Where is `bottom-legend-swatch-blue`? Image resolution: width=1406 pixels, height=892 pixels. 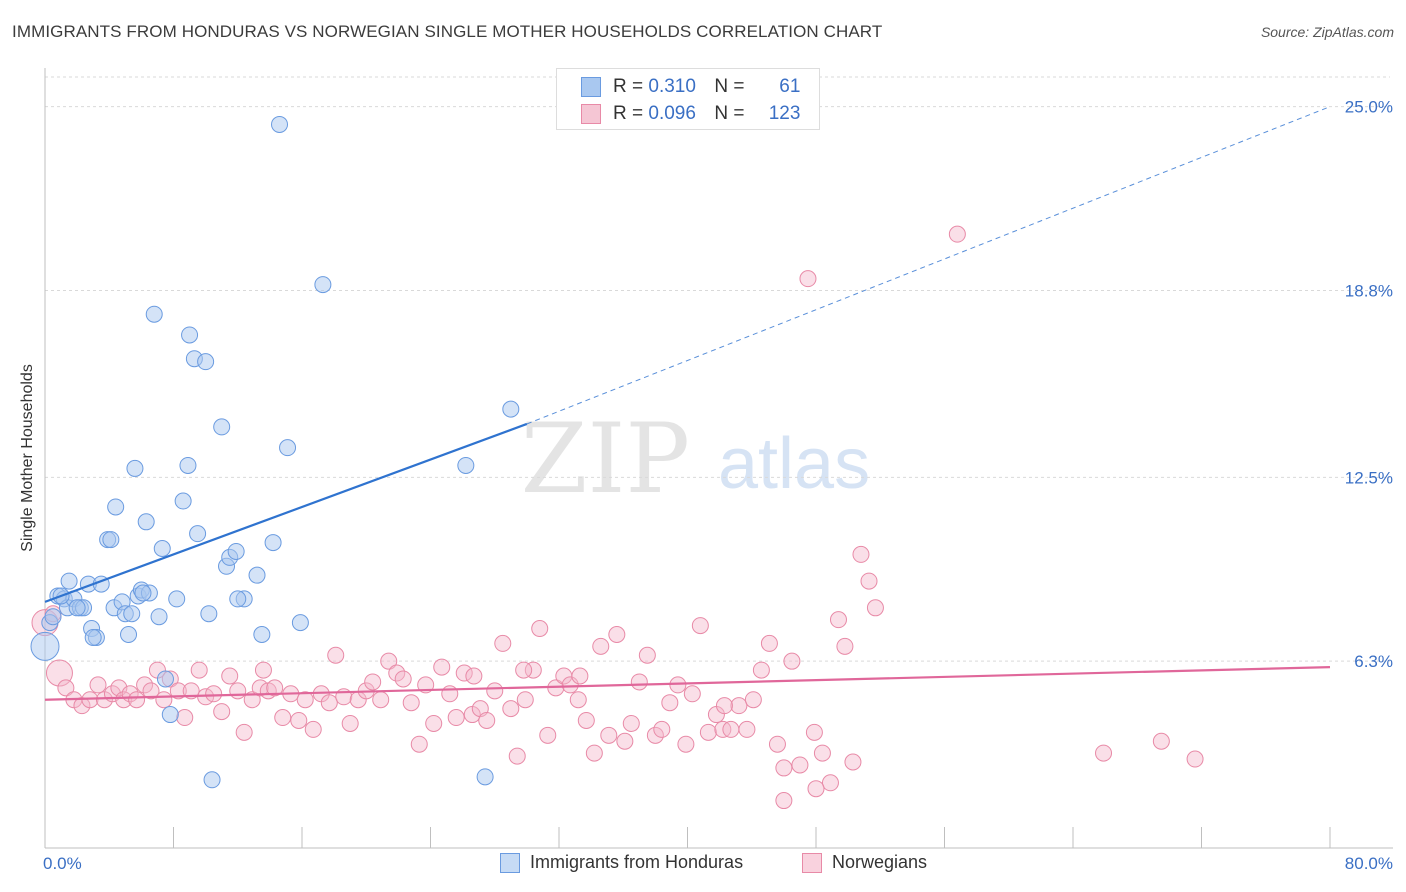
bottom-legend-swatch-blue is located at coordinates (510, 862).